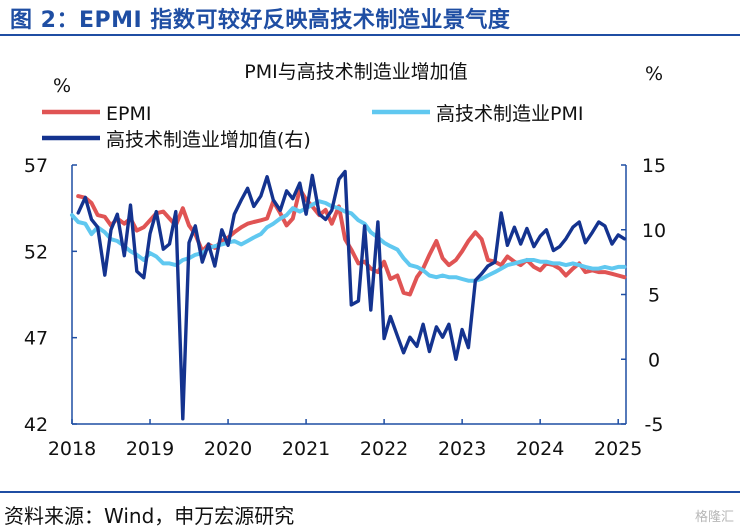  What do you see at coordinates (384, 449) in the screenshot?
I see `x-tick-label: 2022` at bounding box center [384, 449].